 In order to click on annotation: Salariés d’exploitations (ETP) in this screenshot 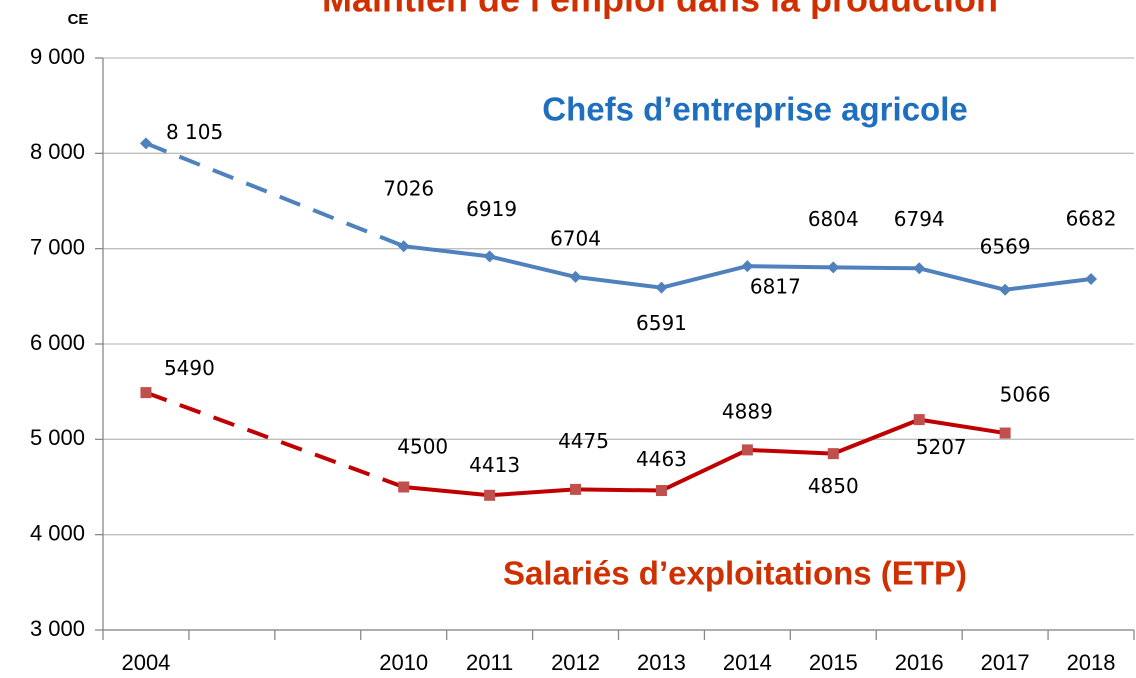, I will do `click(735, 573)`.